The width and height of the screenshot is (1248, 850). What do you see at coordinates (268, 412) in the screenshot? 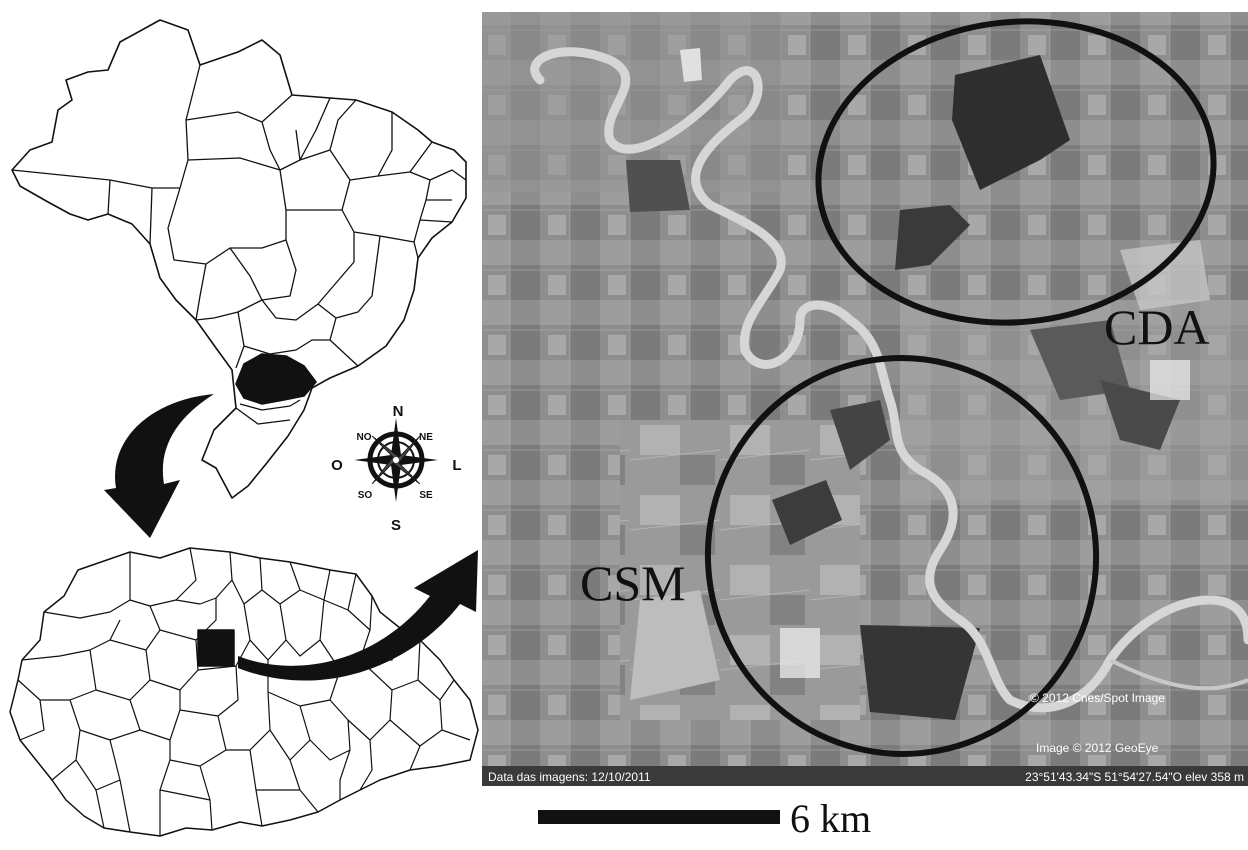
I see `south-states-borders` at bounding box center [268, 412].